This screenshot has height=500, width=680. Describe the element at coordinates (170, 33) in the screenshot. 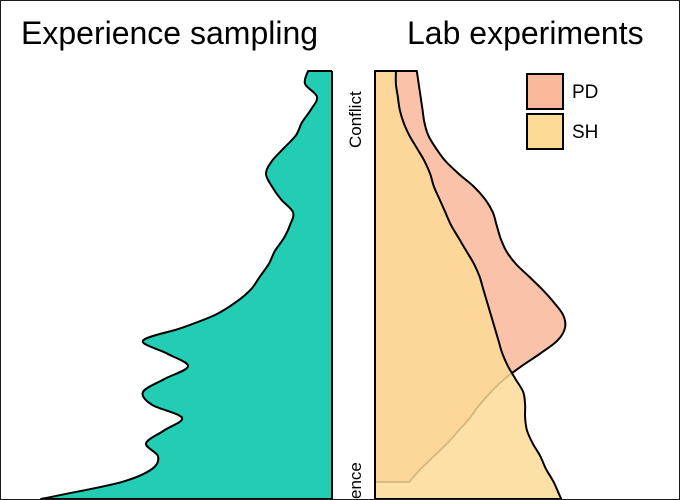

I see `left-panel-title: Experience sampling` at that location.